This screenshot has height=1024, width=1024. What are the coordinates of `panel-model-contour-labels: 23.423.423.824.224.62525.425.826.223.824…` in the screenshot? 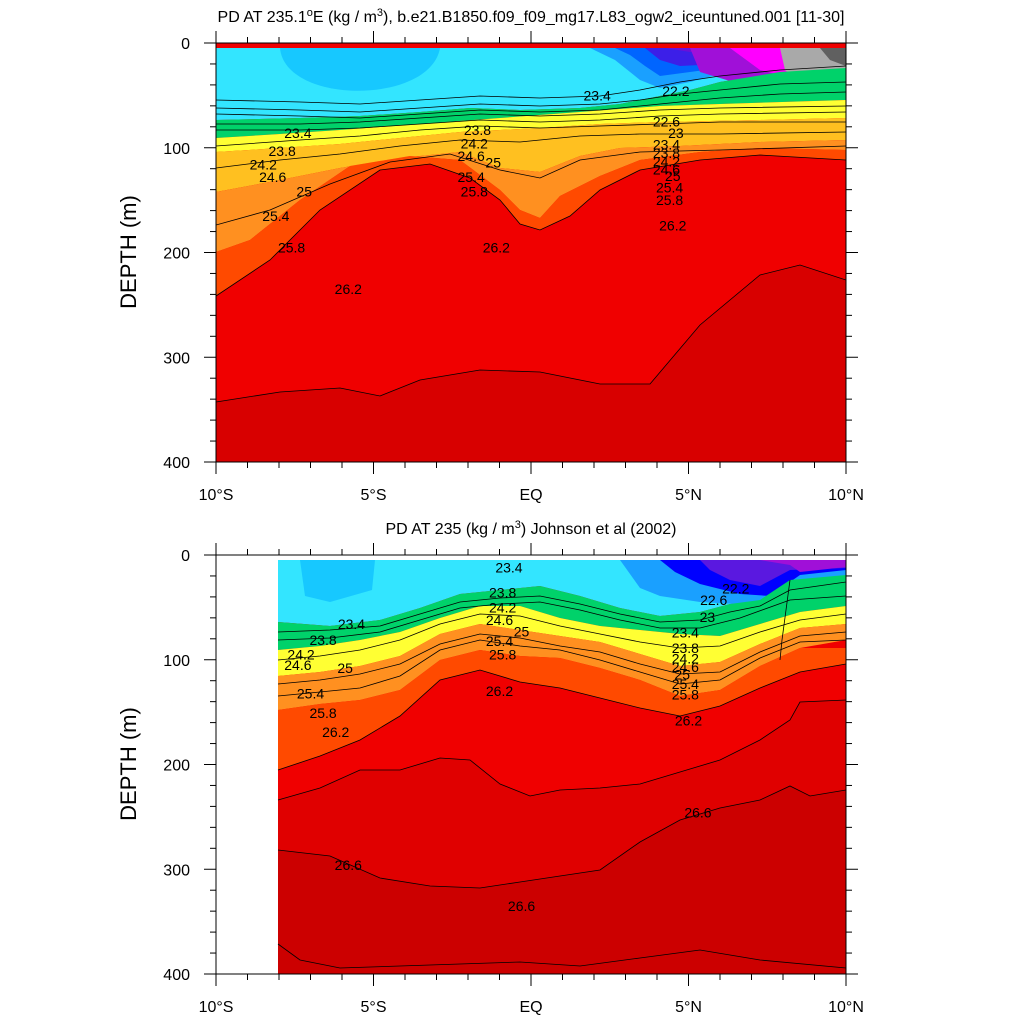 It's located at (470, 190).